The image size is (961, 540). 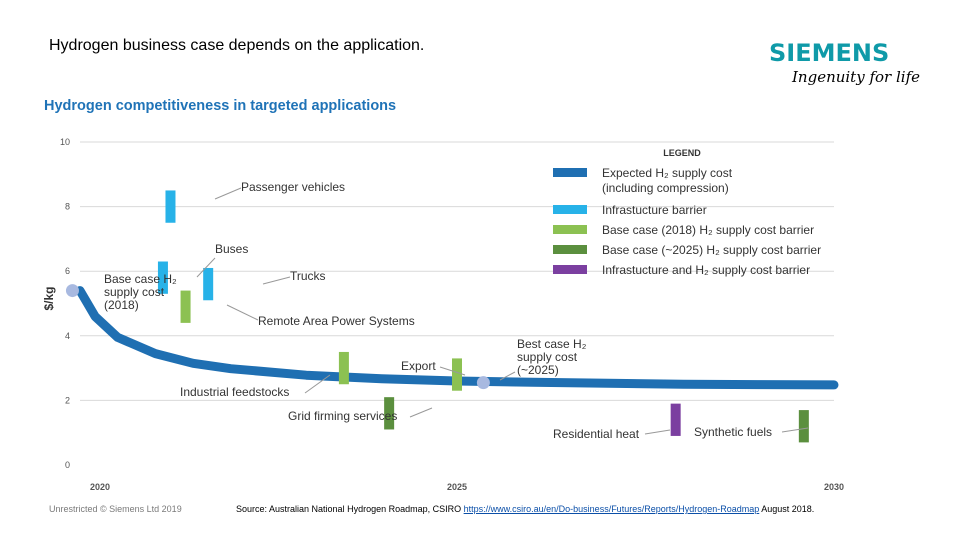 What do you see at coordinates (140, 279) in the screenshot?
I see `highlight-point-label-1-line-1: Base case H₂` at bounding box center [140, 279].